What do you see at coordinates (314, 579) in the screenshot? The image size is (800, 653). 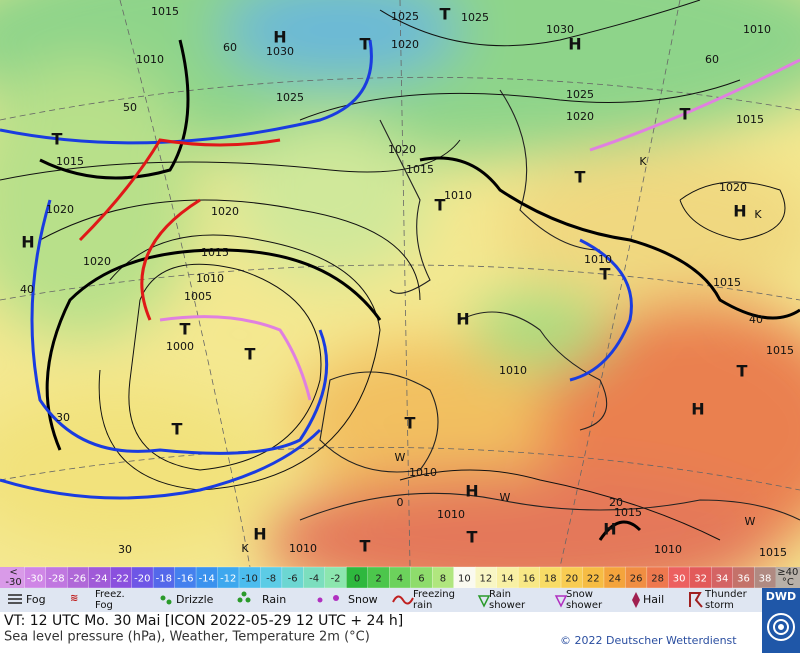 I see `scale-label: -4` at bounding box center [314, 579].